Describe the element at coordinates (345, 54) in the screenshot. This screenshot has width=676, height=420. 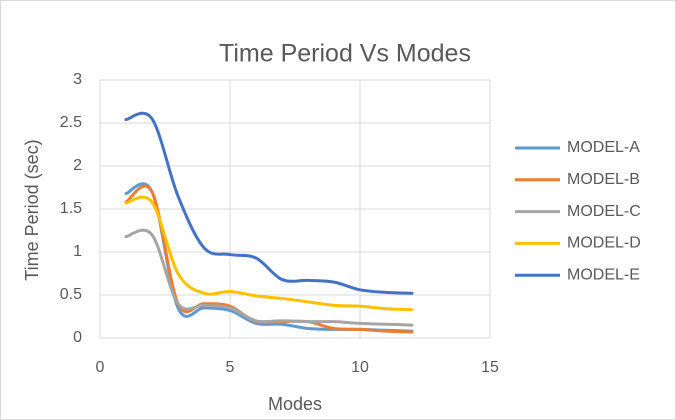
I see `chart-title: Time Period Vs Modes` at that location.